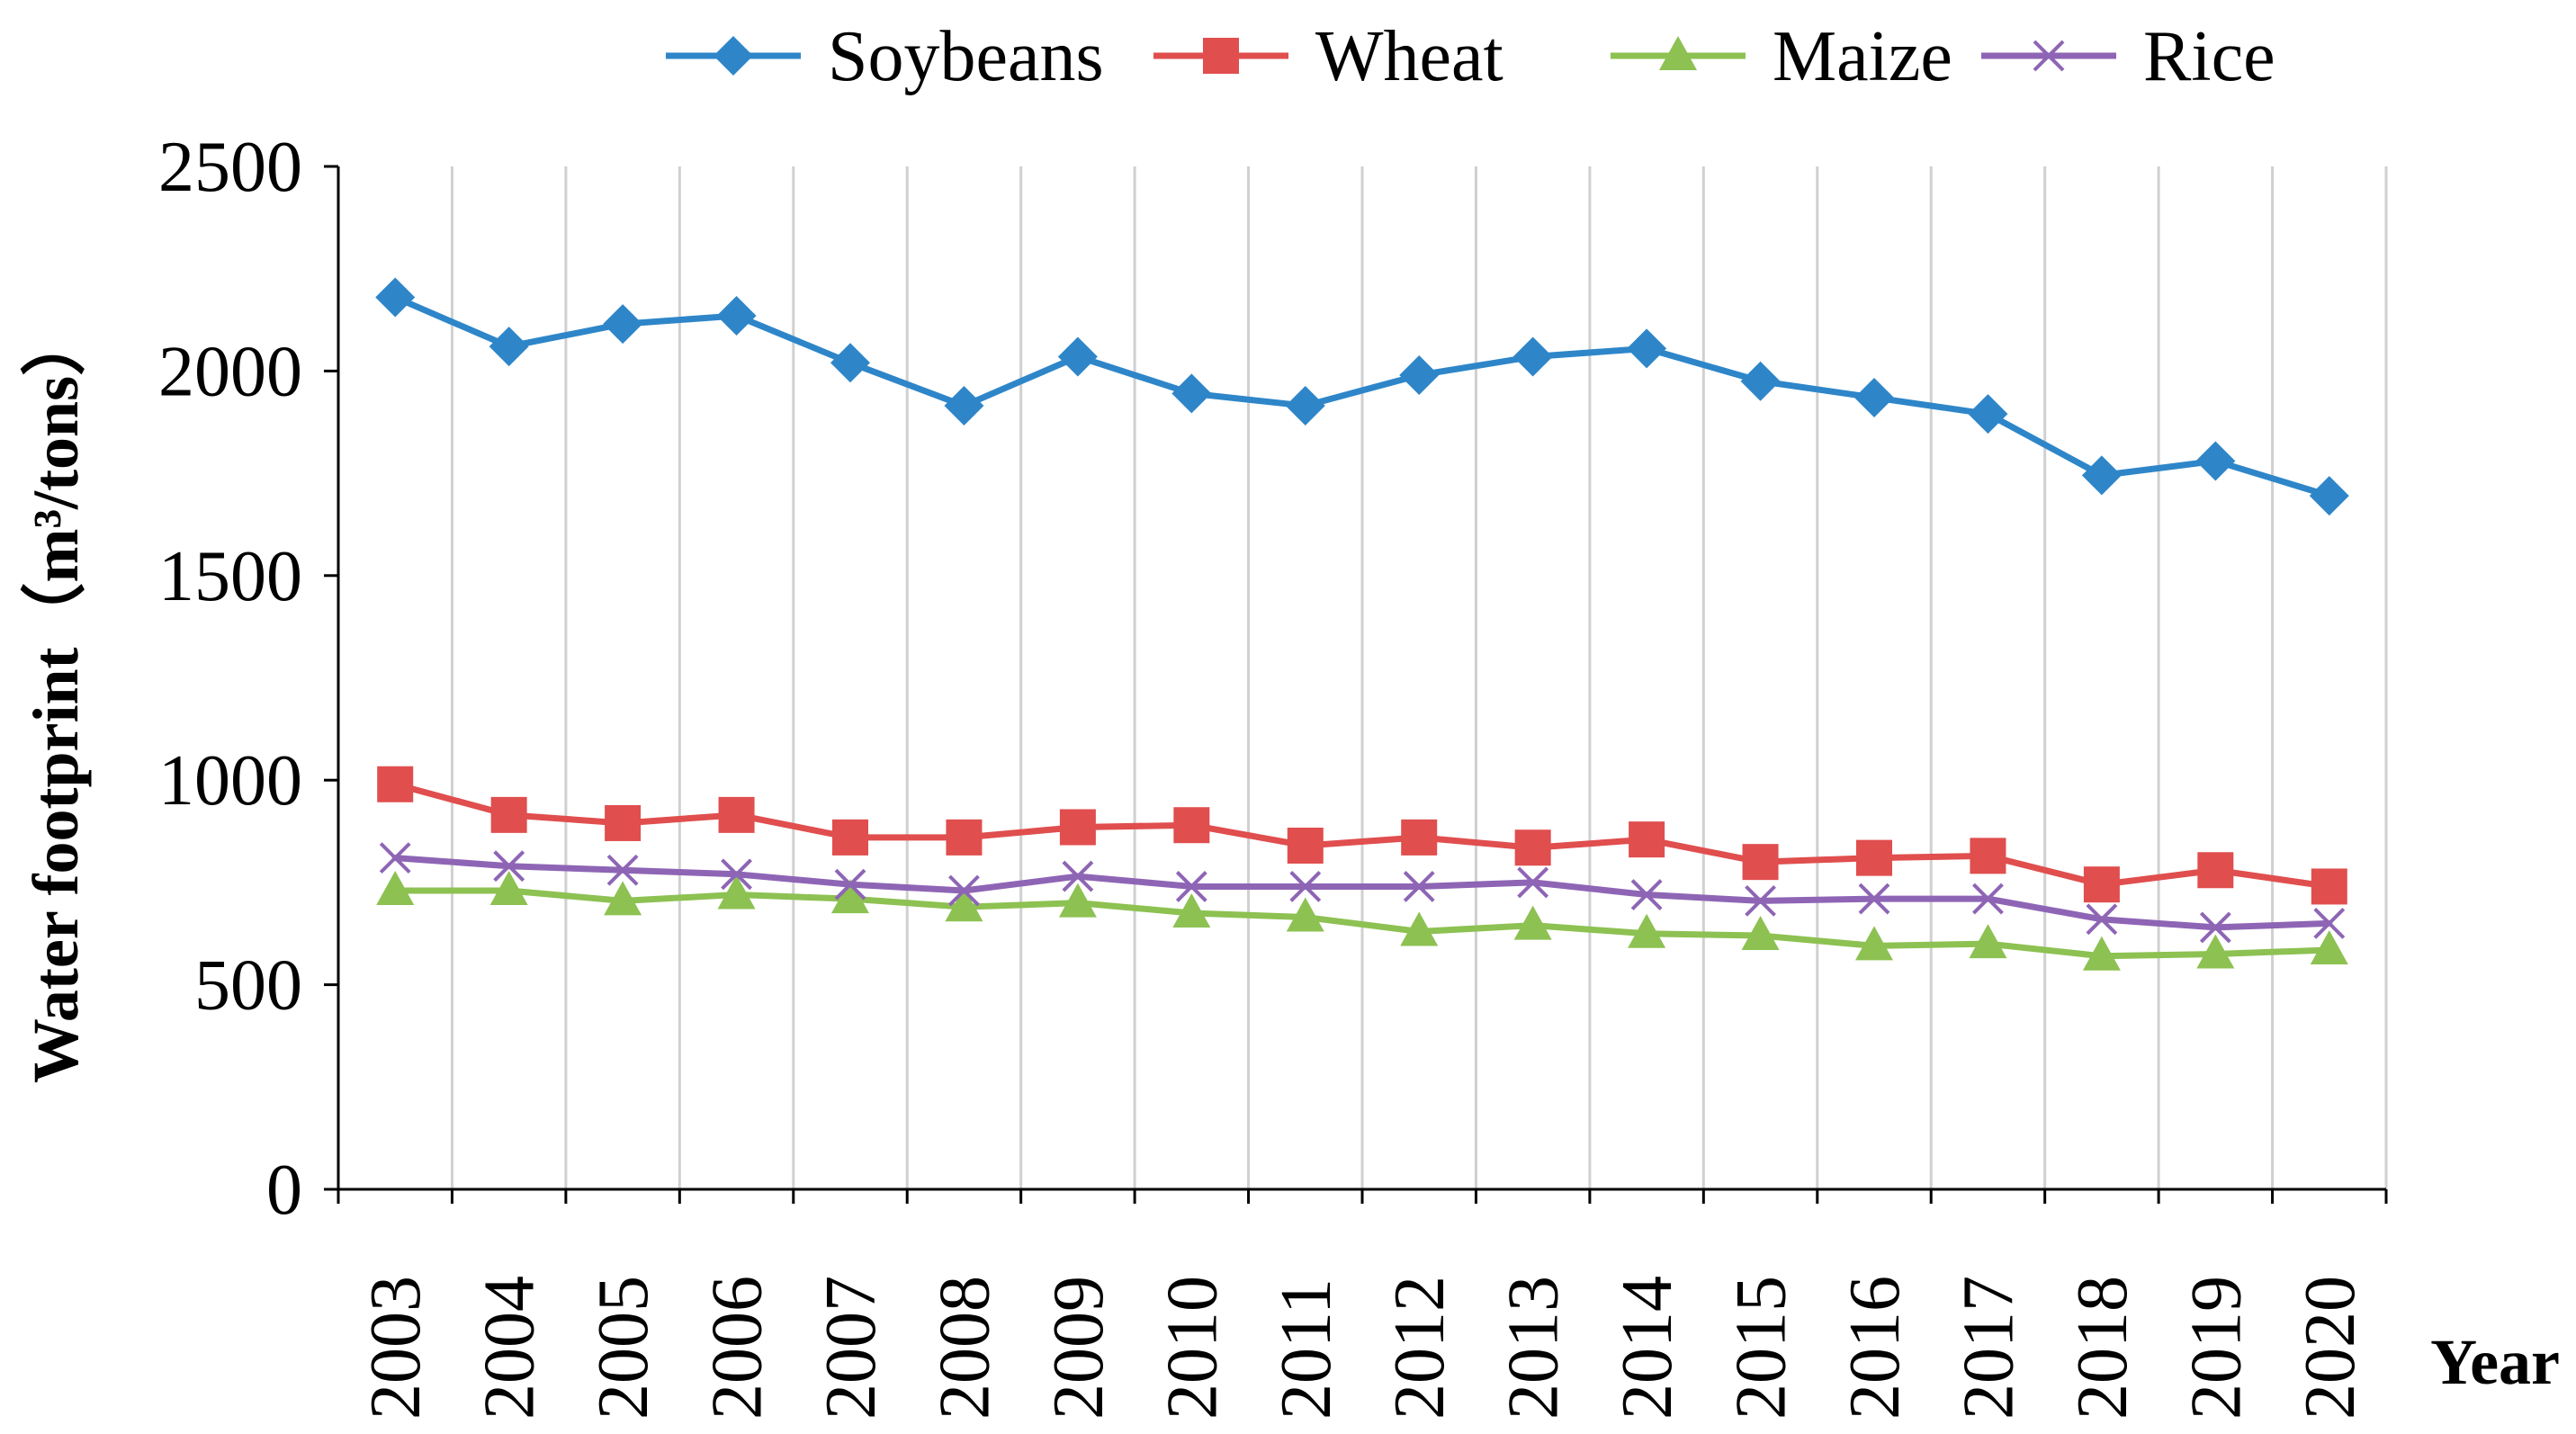 The width and height of the screenshot is (2576, 1434). Describe the element at coordinates (852, 1348) in the screenshot. I see `x-tick-label: 2007` at that location.